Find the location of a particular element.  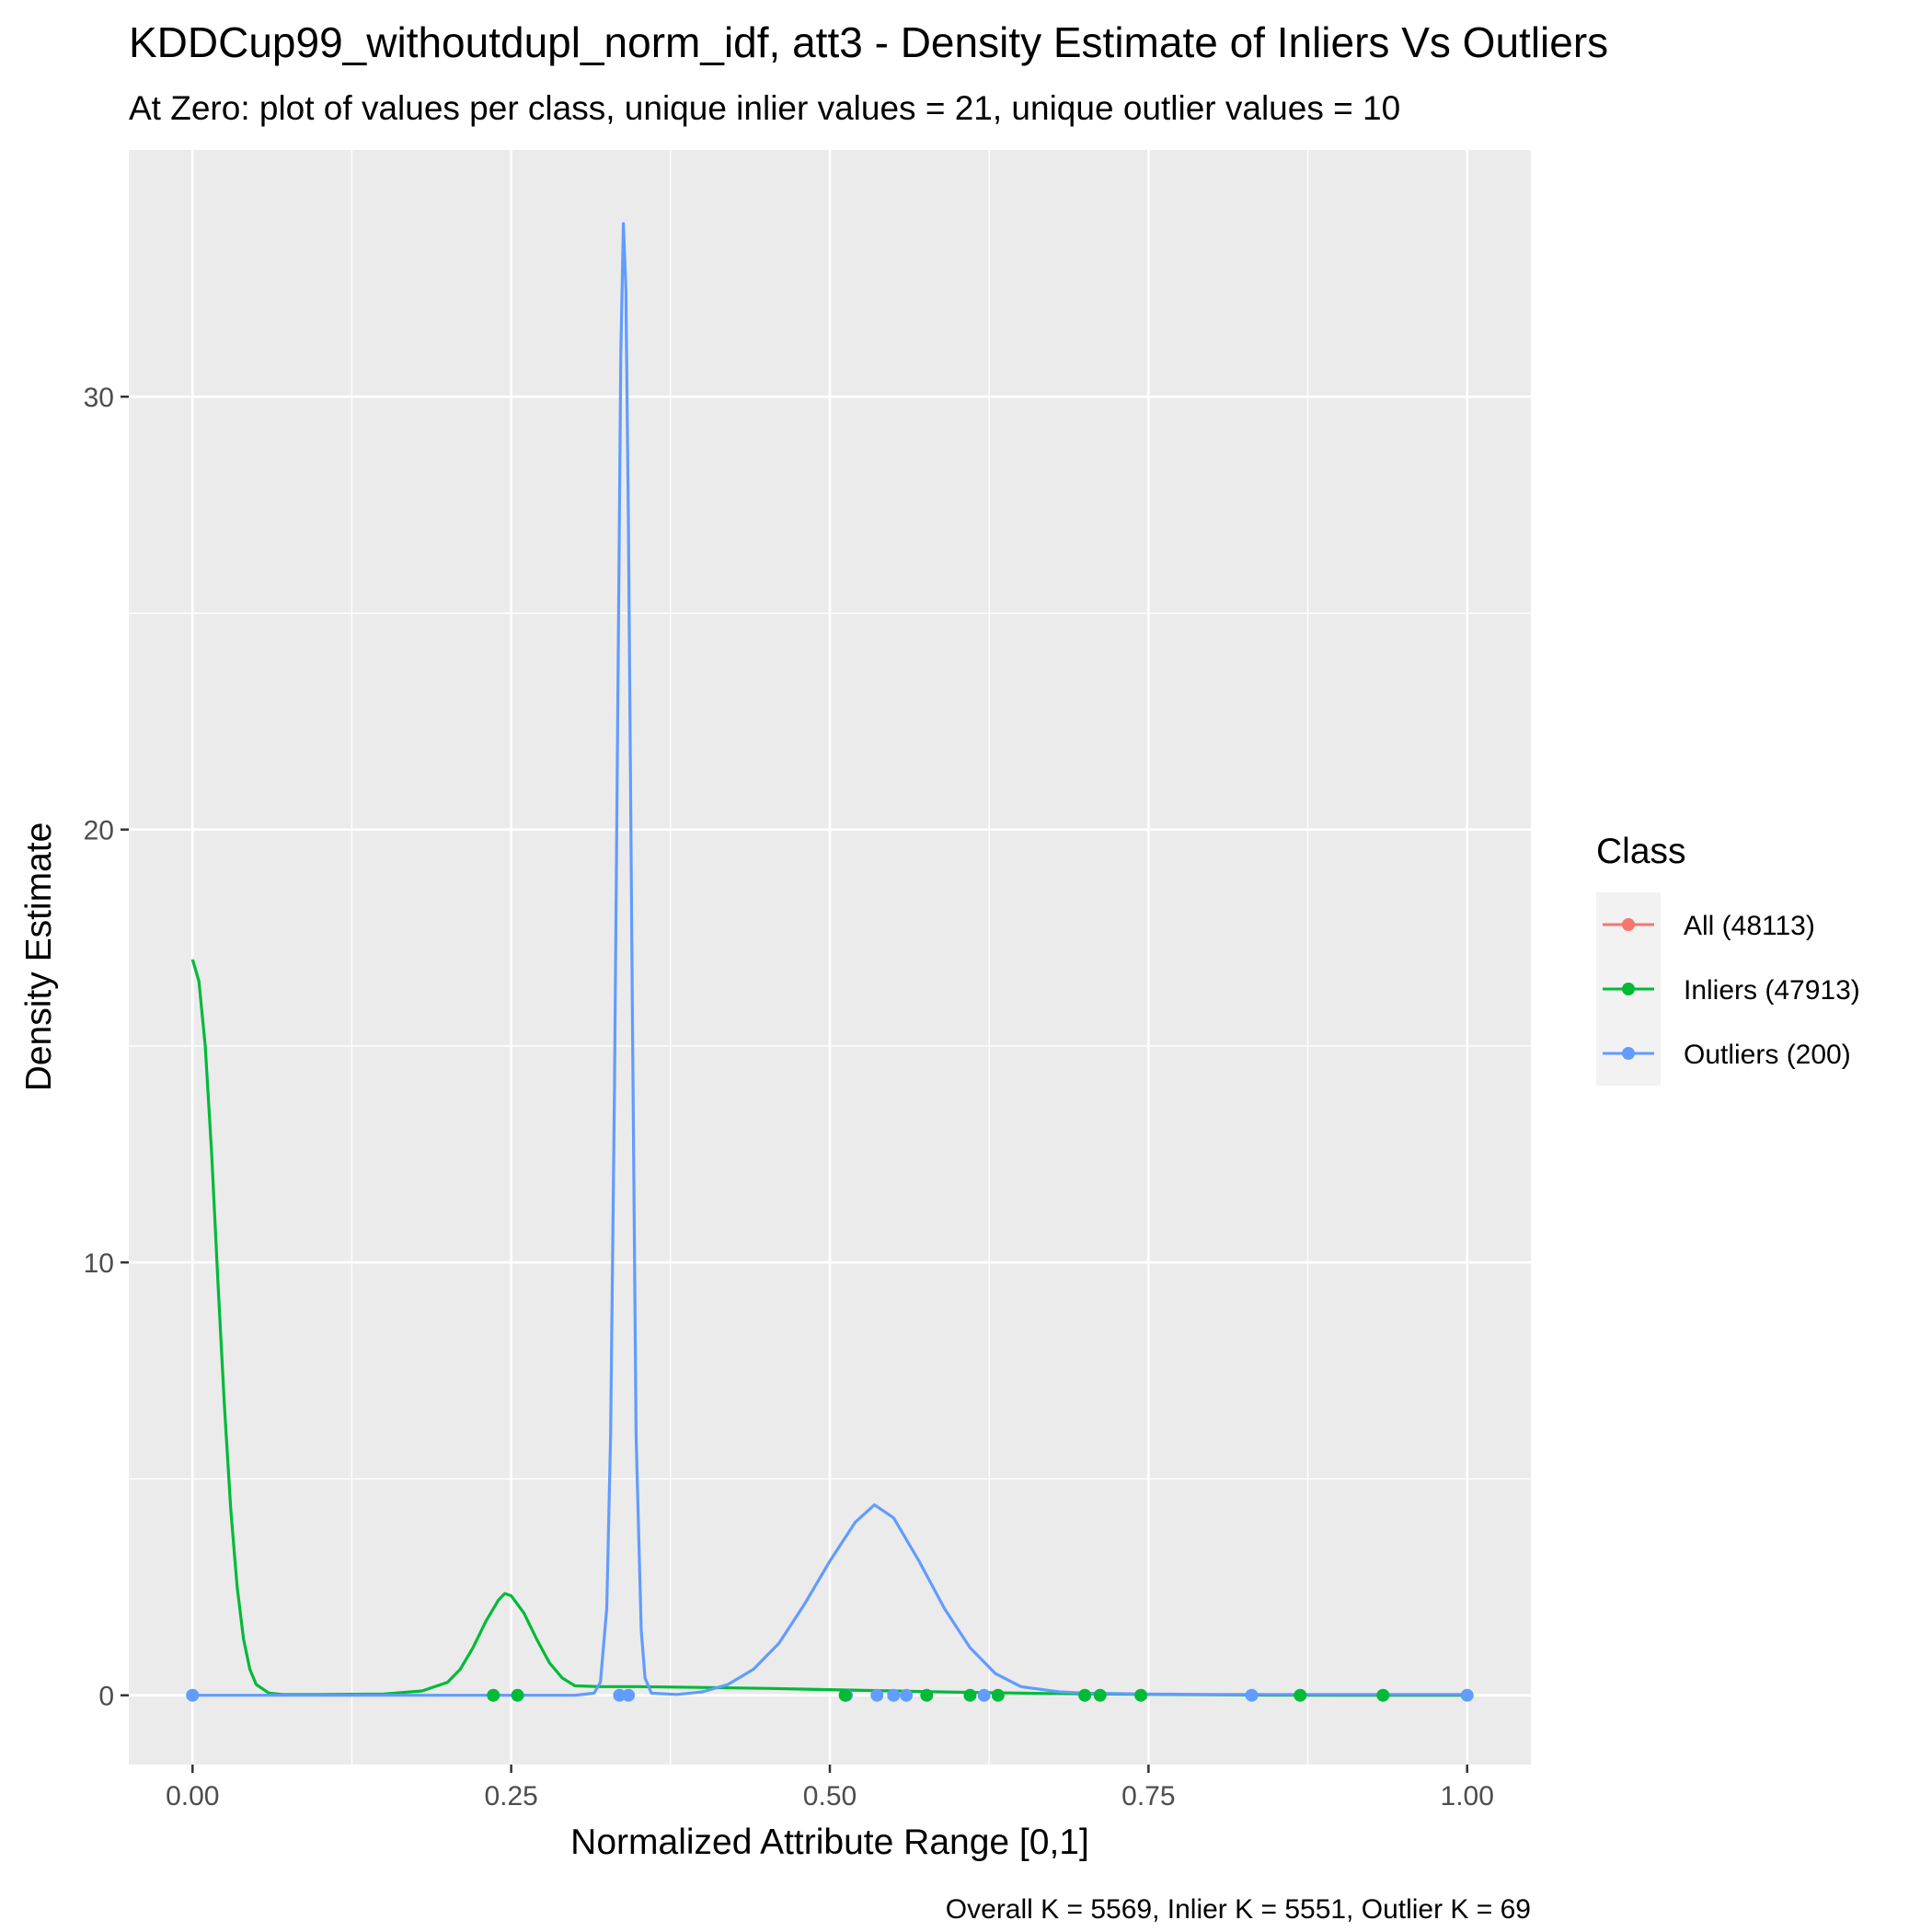

y-tick-label: 30 is located at coordinates (99, 398).